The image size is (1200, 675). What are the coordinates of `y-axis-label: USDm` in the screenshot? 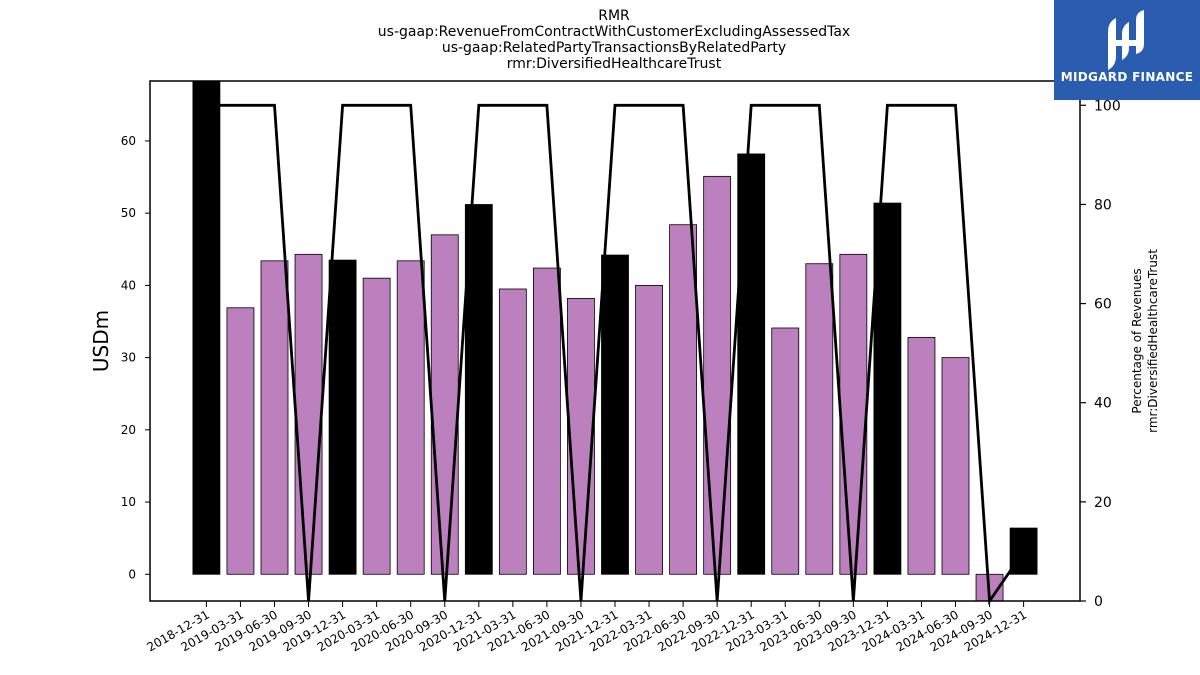 It's located at (101, 341).